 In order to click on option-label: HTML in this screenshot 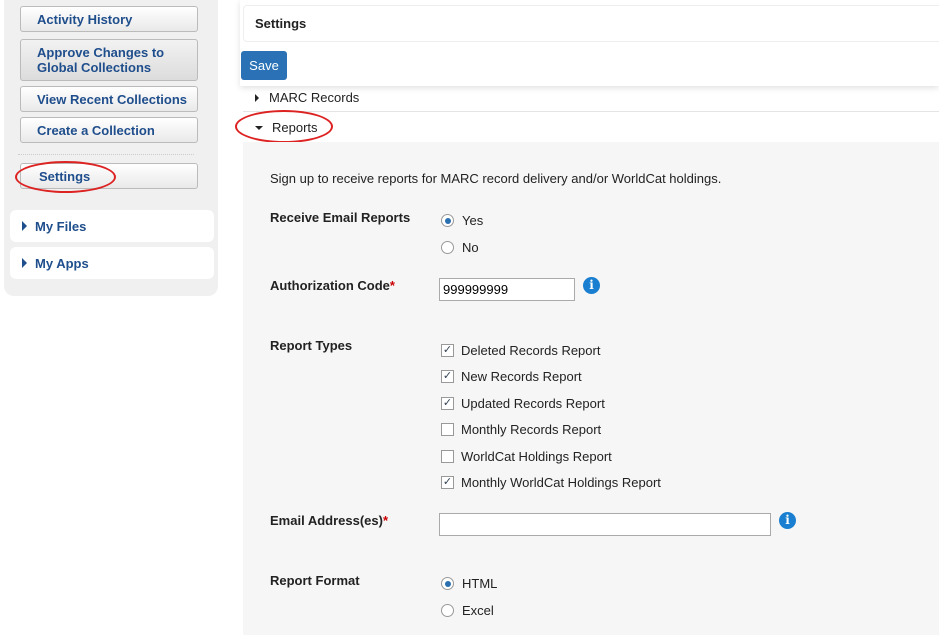, I will do `click(480, 583)`.